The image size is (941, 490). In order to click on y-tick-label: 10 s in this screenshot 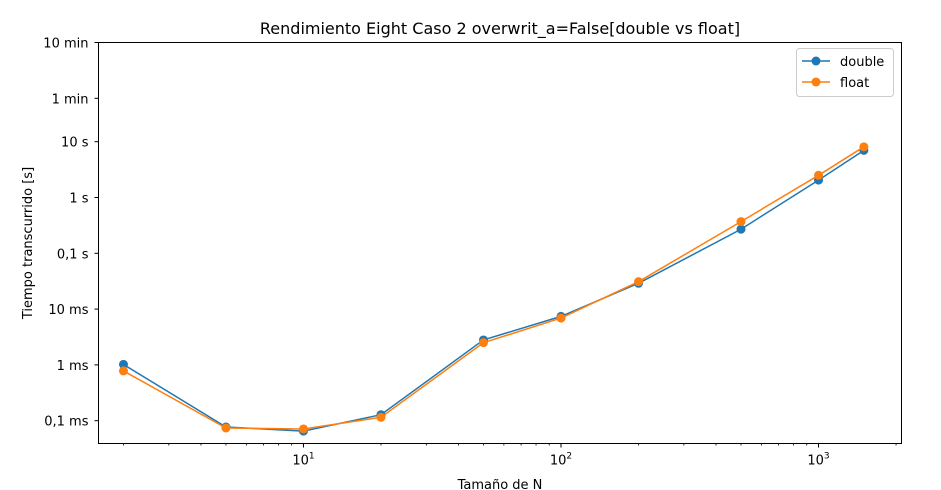, I will do `click(75, 143)`.